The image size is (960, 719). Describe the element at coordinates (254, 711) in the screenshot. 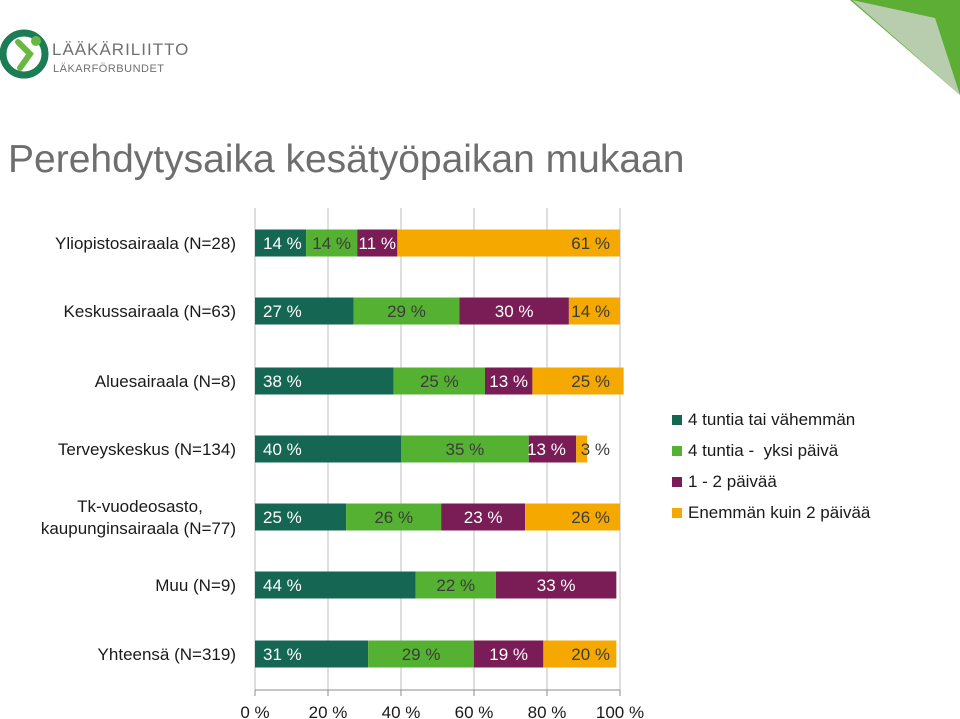

I see `x-tick-label: 0 %` at that location.